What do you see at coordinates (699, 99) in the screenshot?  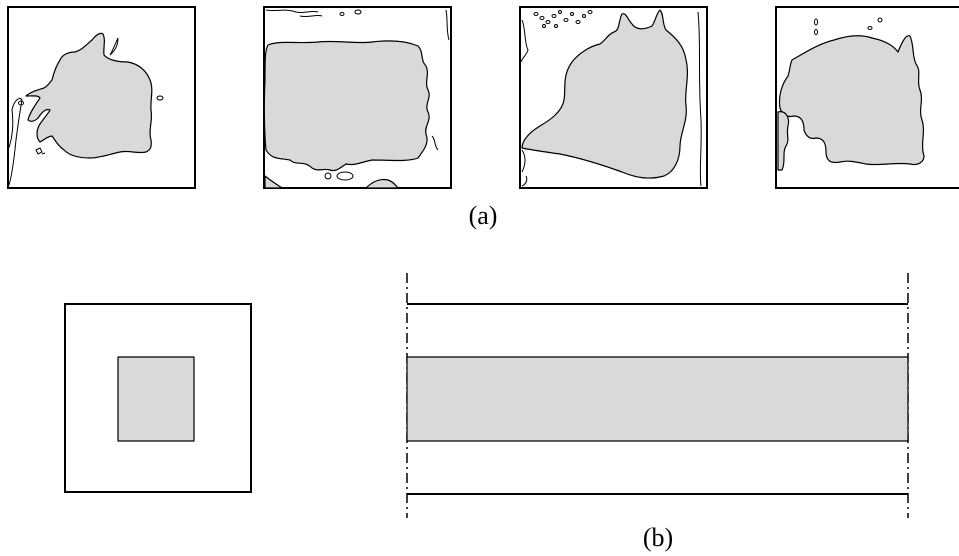 I see `panel-a-3-fragment-right` at bounding box center [699, 99].